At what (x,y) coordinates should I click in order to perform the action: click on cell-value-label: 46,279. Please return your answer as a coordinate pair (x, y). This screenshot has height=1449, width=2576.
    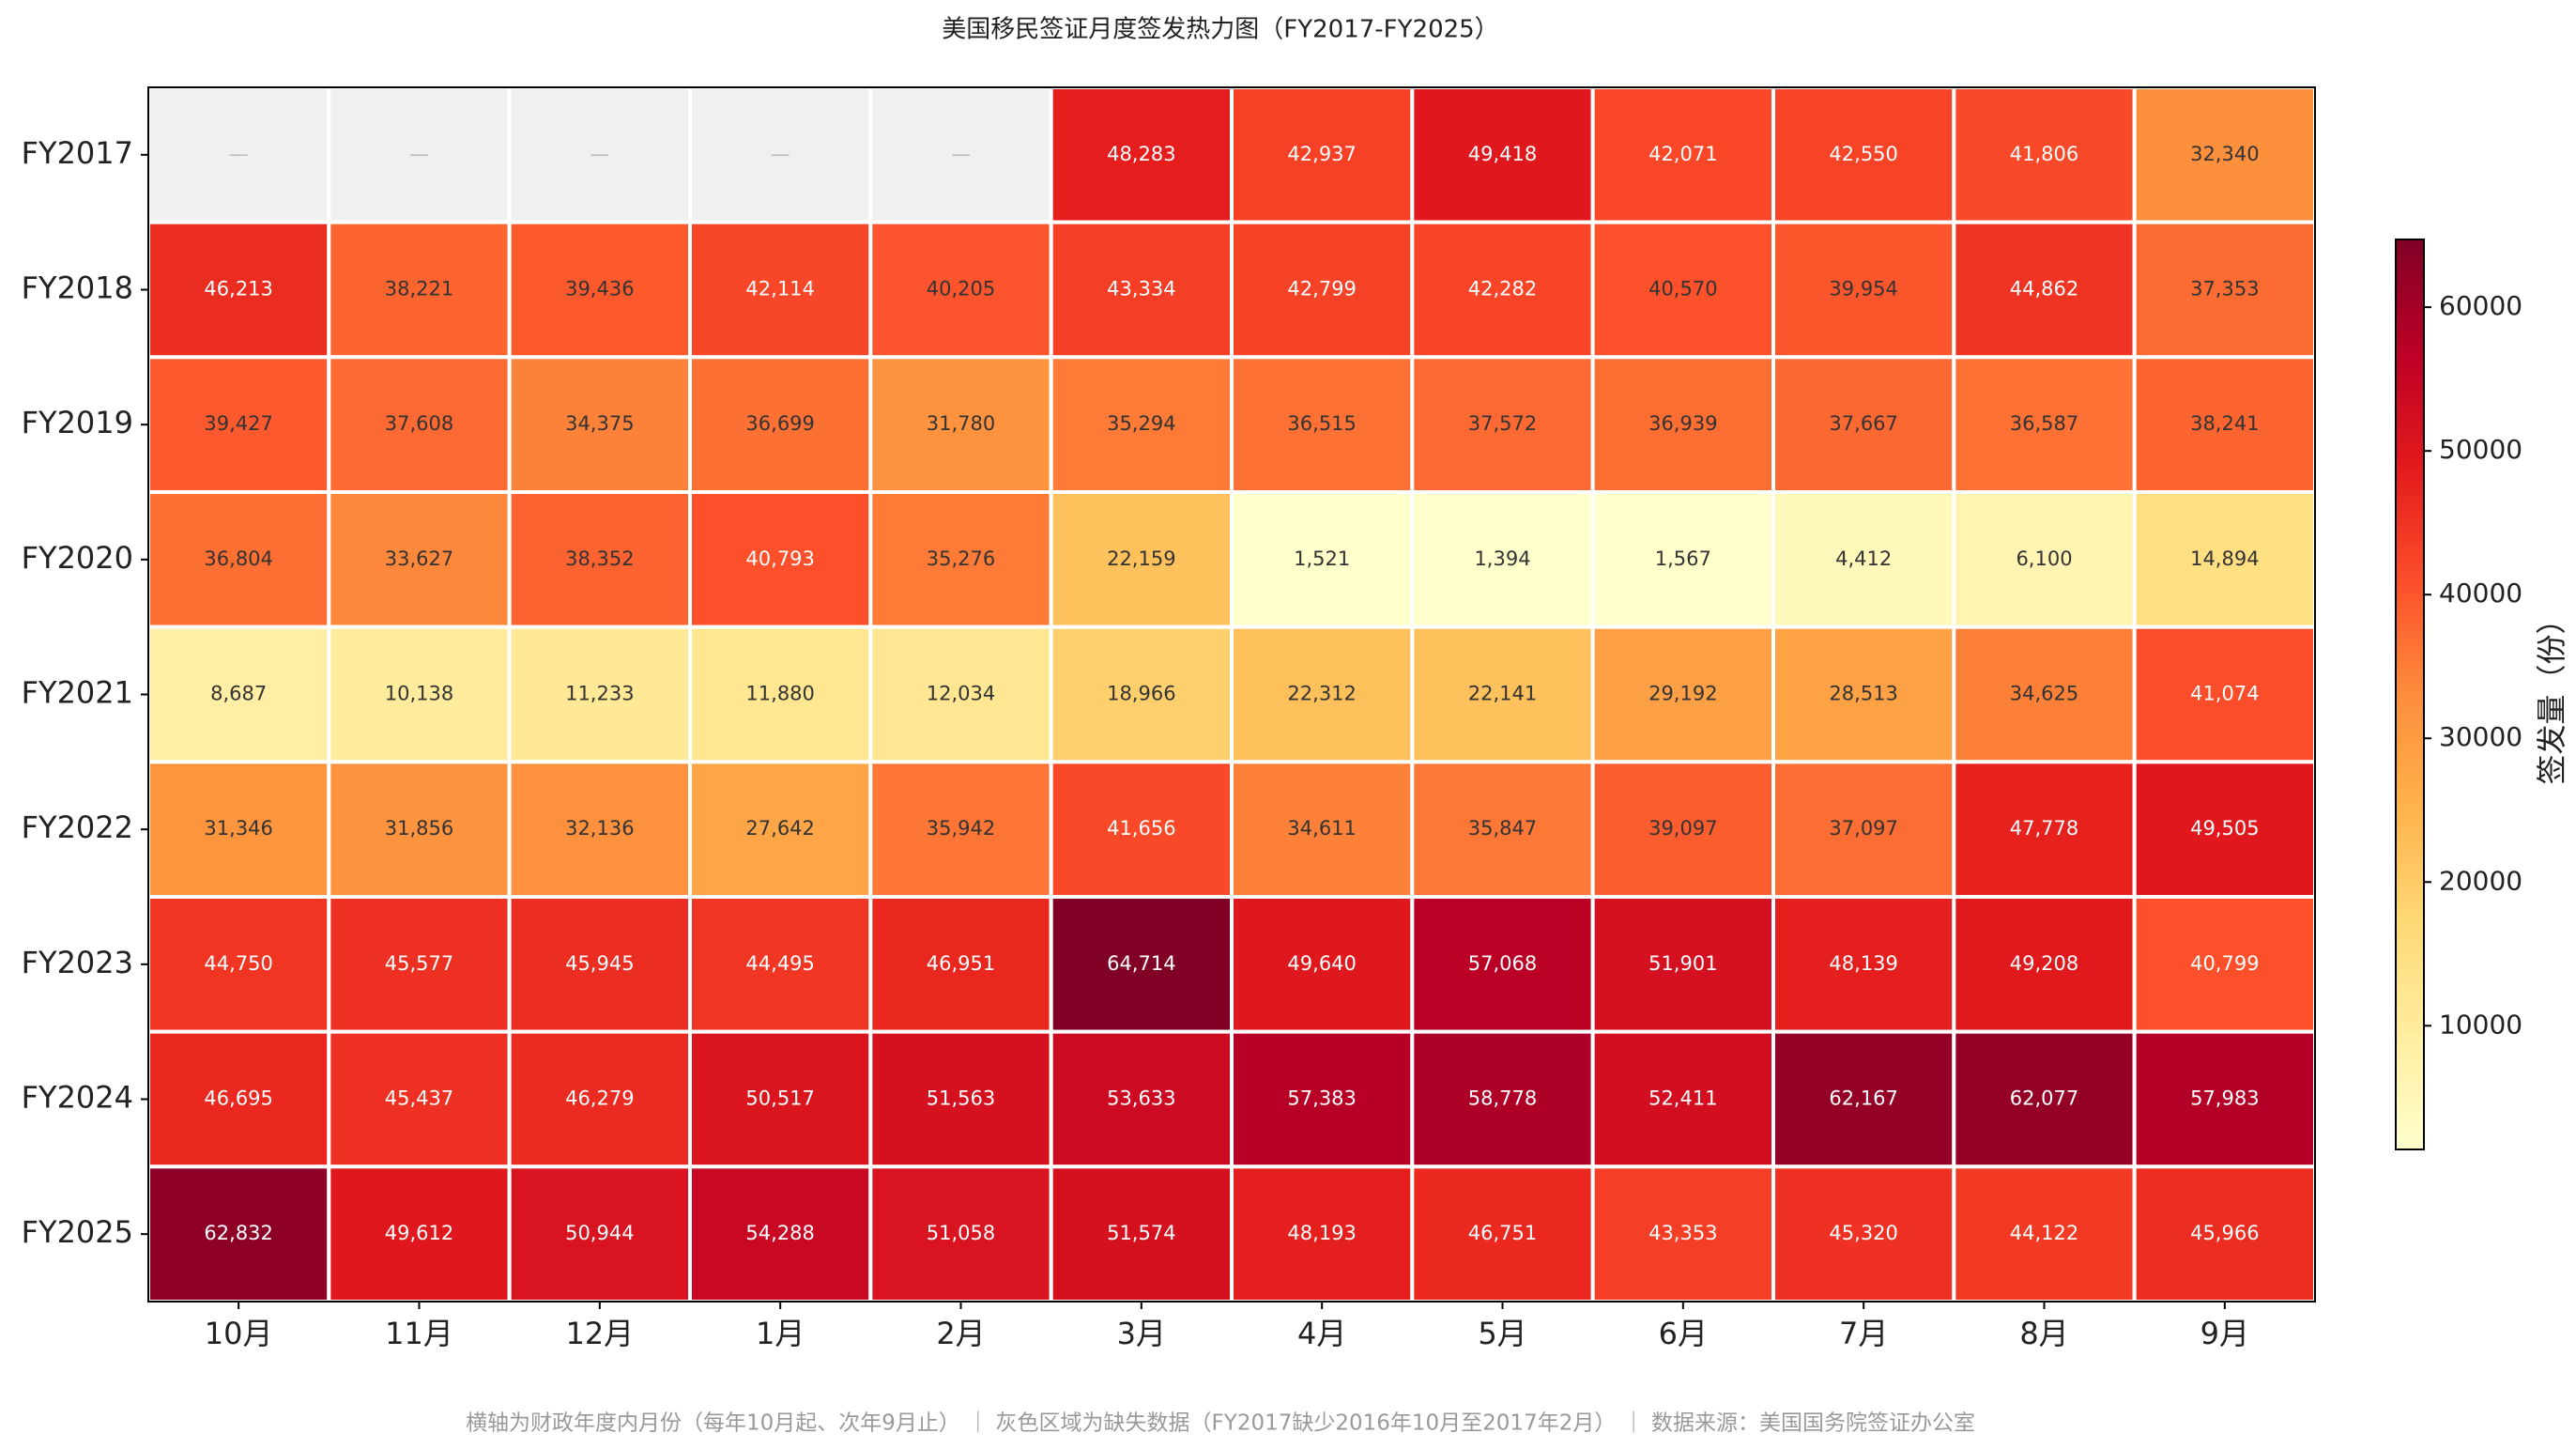
    Looking at the image, I should click on (600, 1098).